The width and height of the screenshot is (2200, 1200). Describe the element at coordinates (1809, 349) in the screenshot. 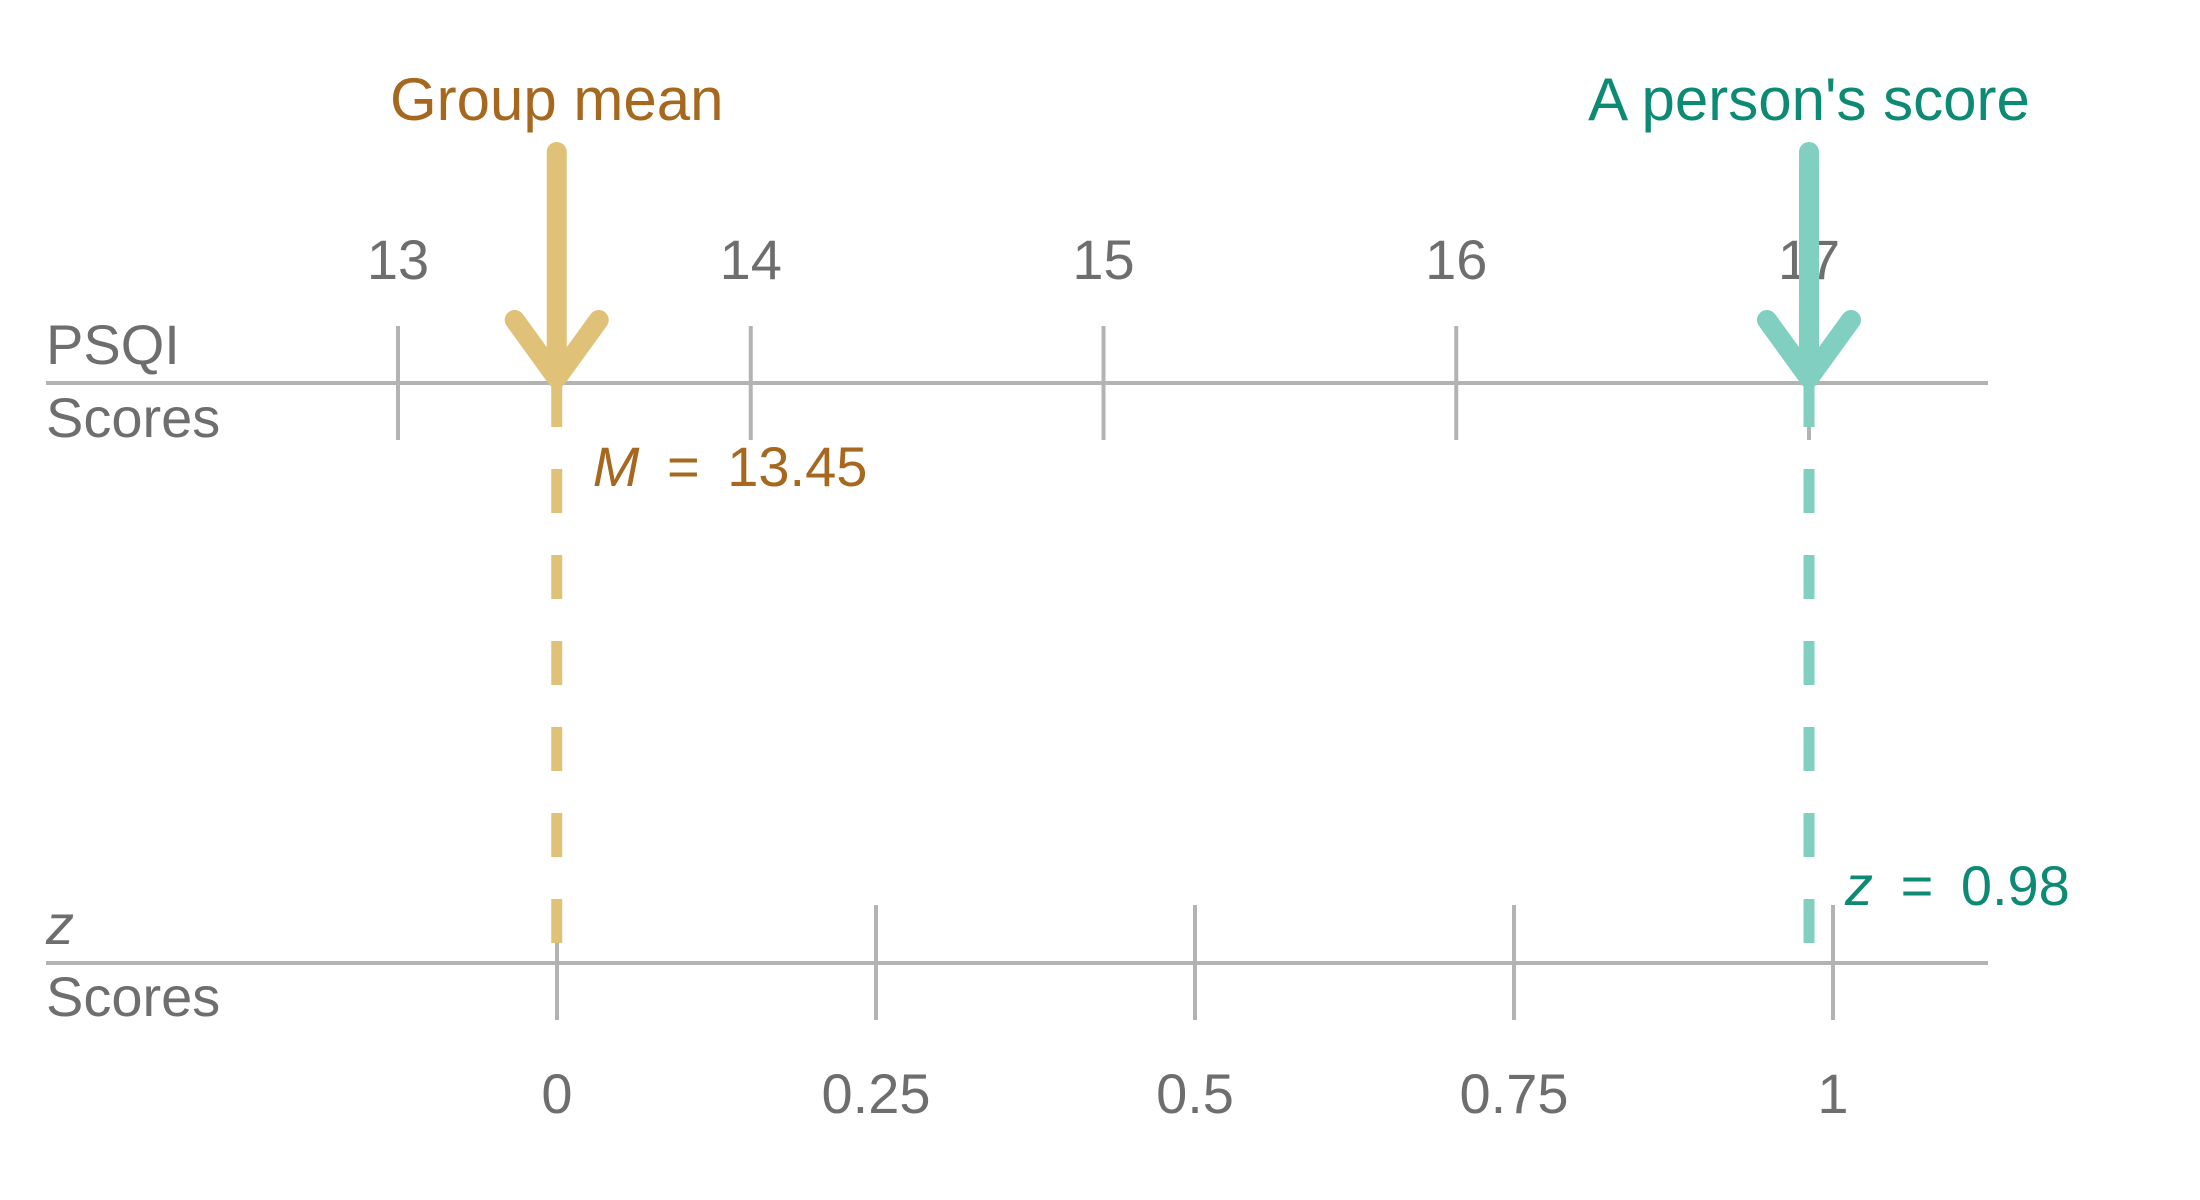

I see `person-score-arrow-head` at that location.